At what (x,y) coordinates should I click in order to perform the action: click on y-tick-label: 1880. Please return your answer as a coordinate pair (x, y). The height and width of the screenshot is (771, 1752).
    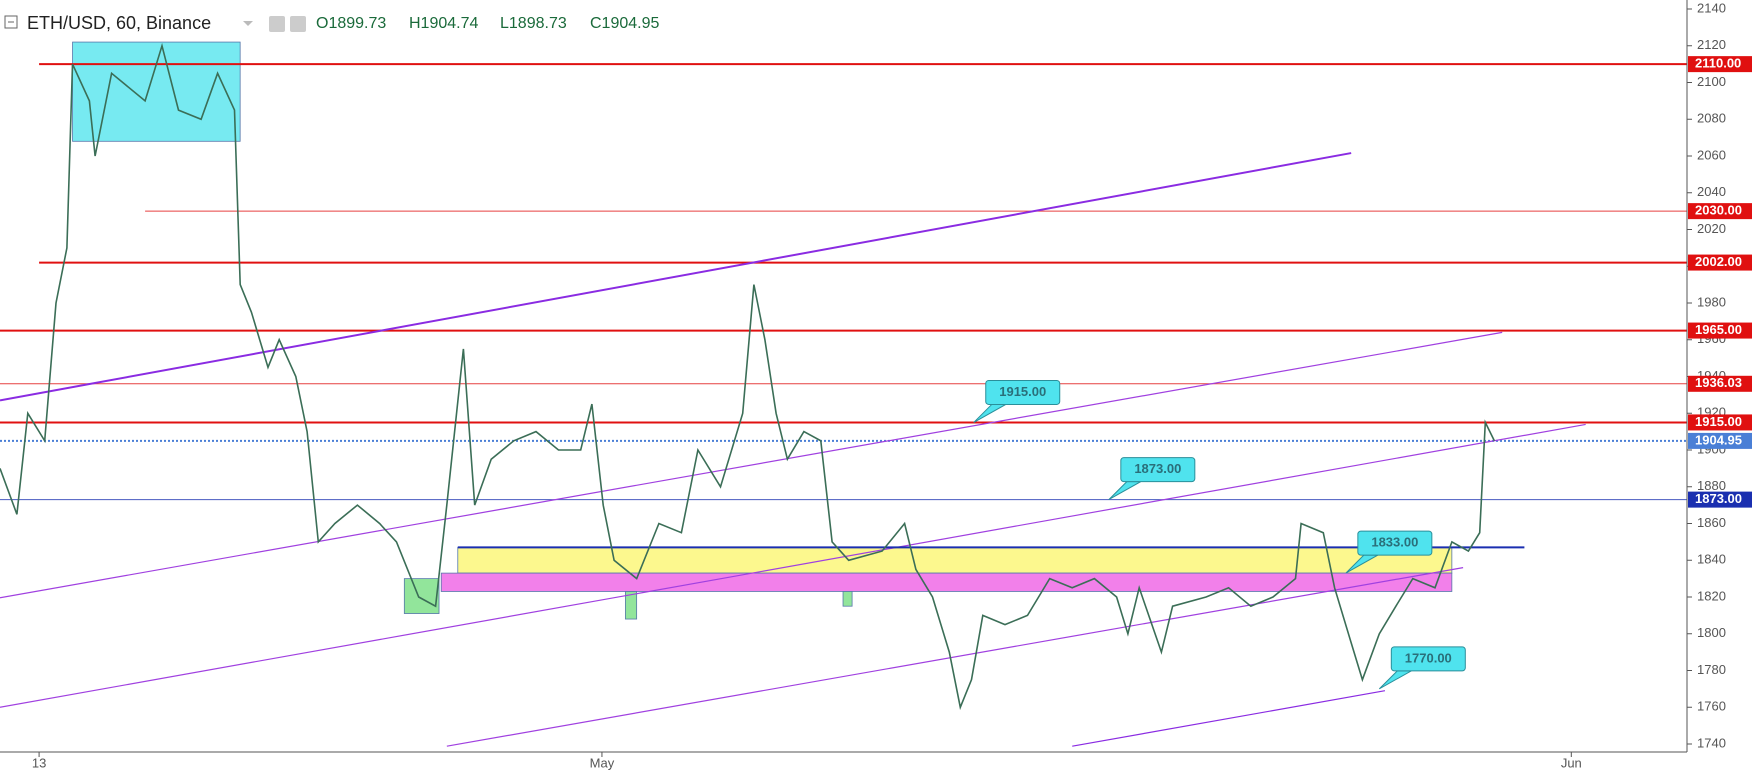
    Looking at the image, I should click on (1711, 485).